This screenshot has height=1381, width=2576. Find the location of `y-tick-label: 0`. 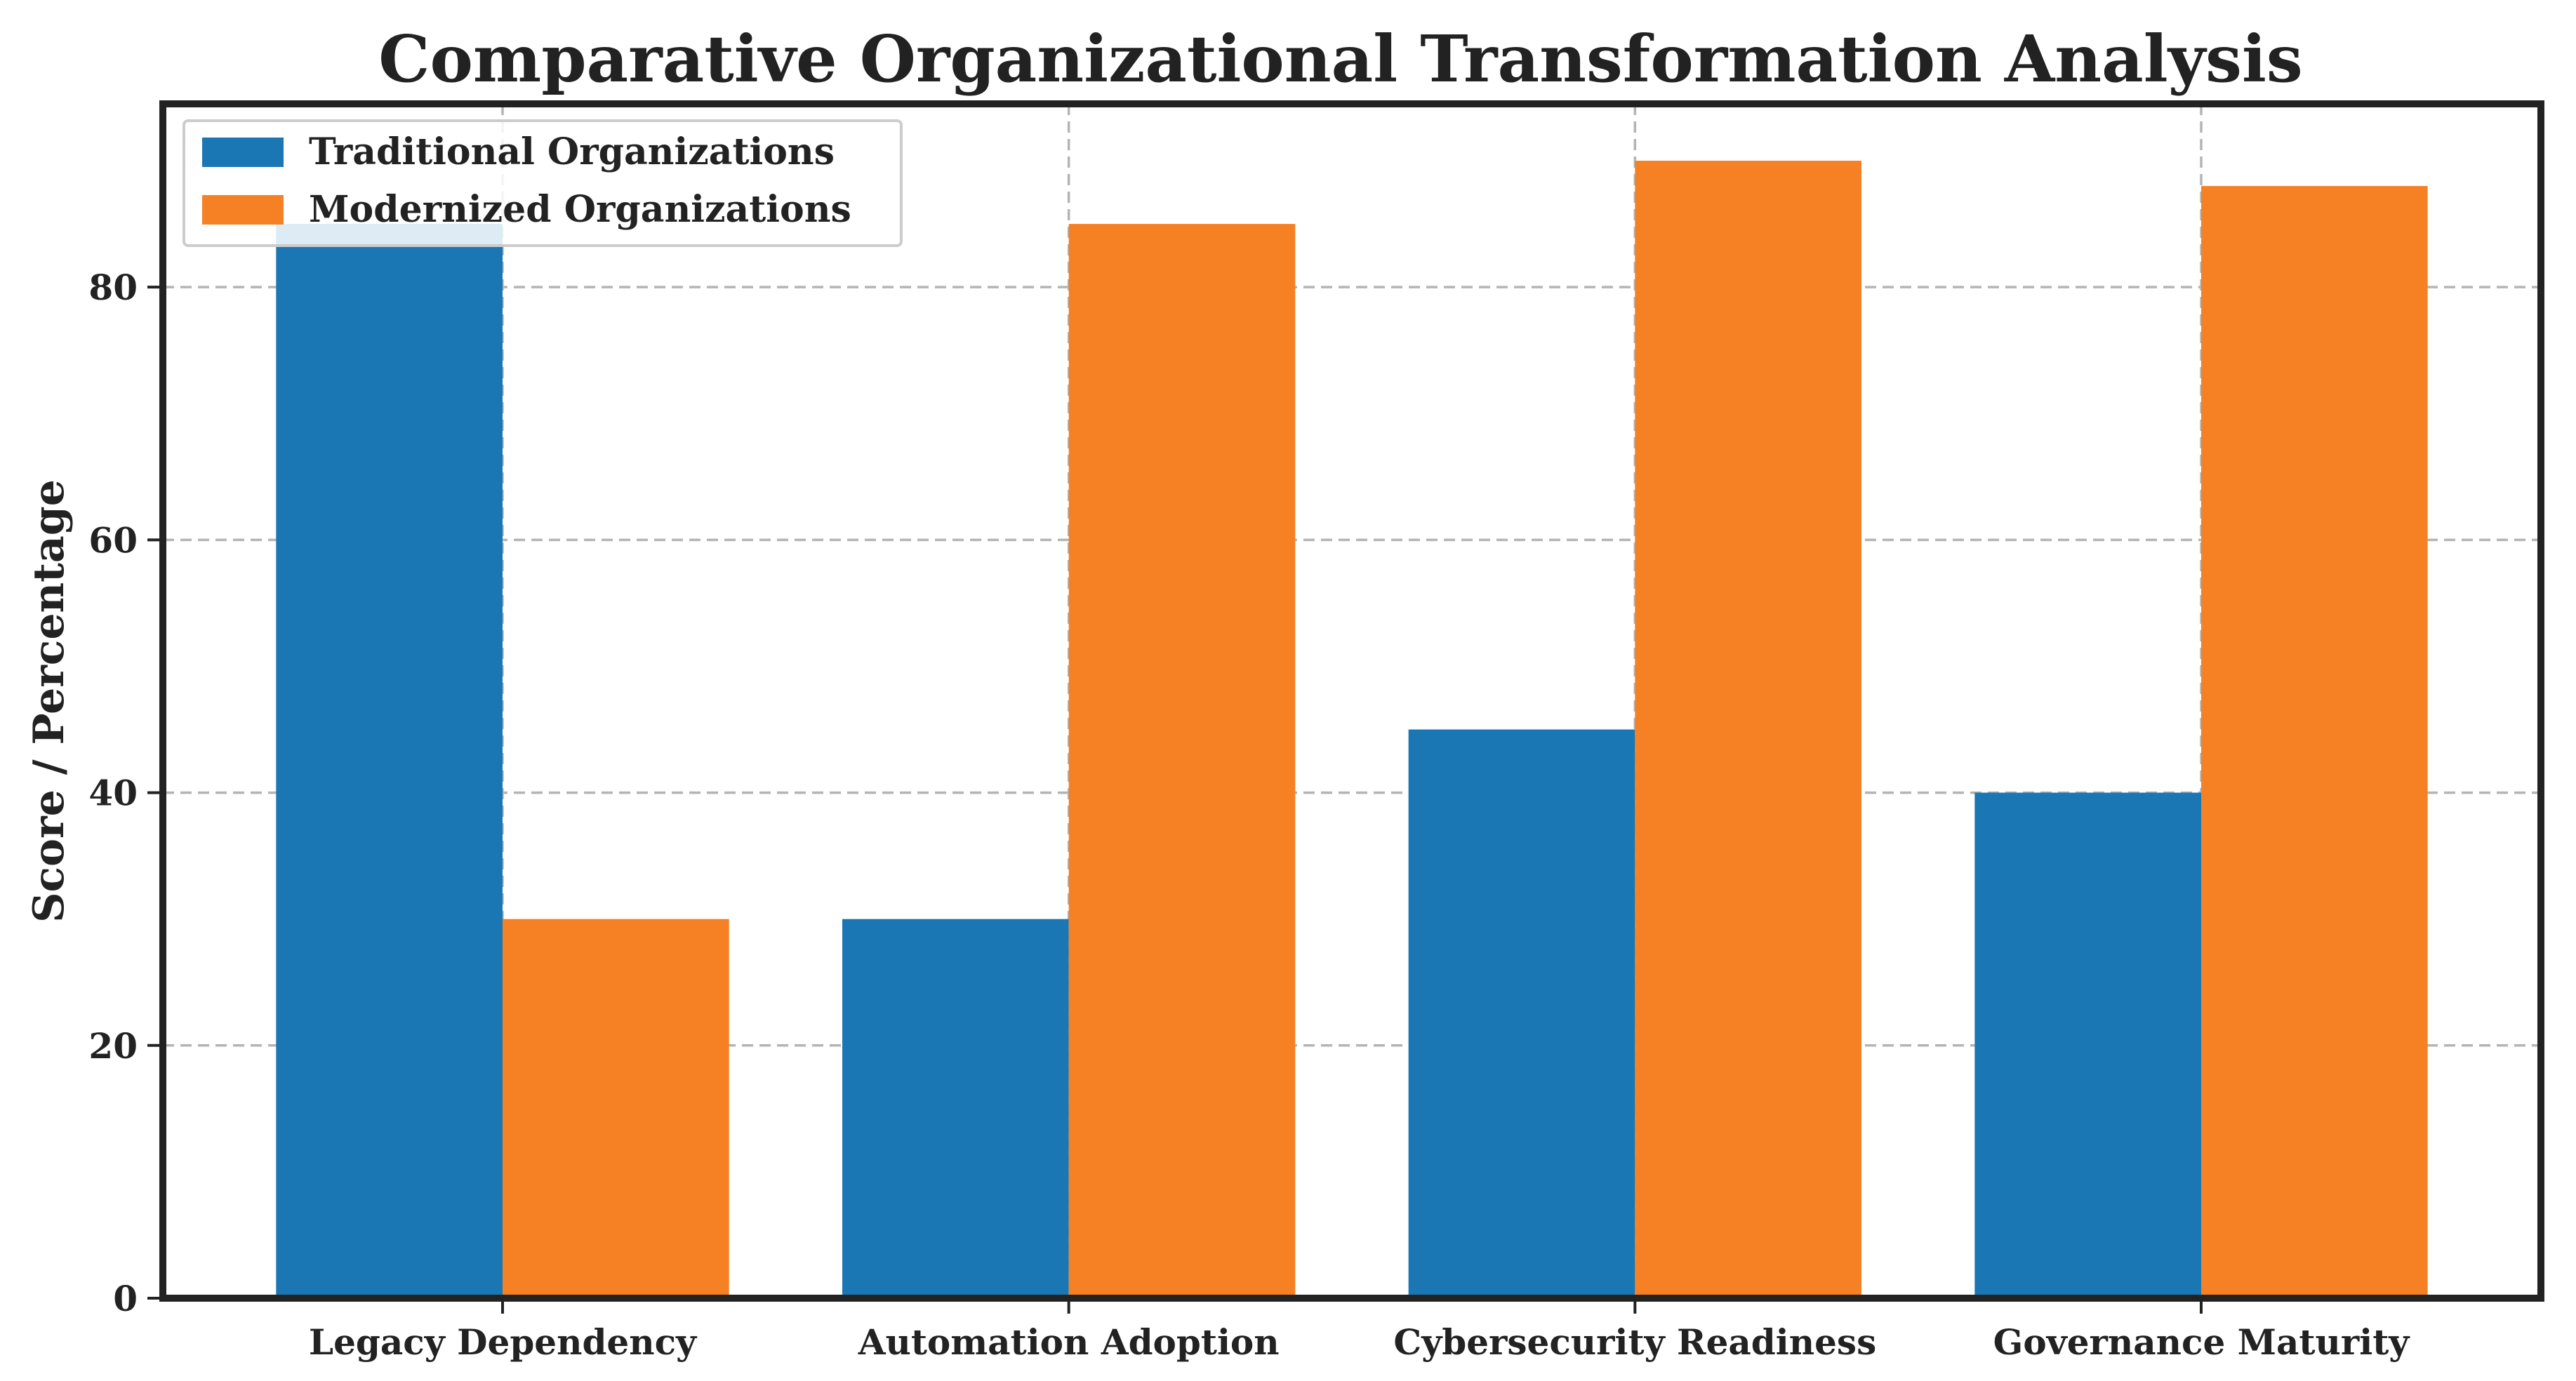

y-tick-label: 0 is located at coordinates (126, 1298).